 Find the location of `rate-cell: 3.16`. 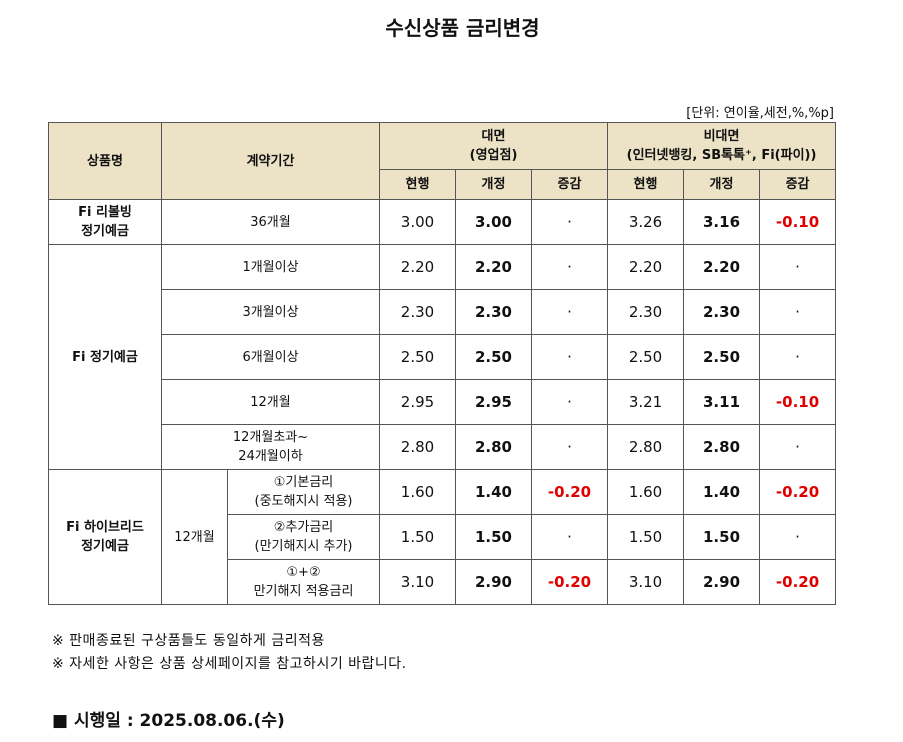

rate-cell: 3.16 is located at coordinates (722, 222).